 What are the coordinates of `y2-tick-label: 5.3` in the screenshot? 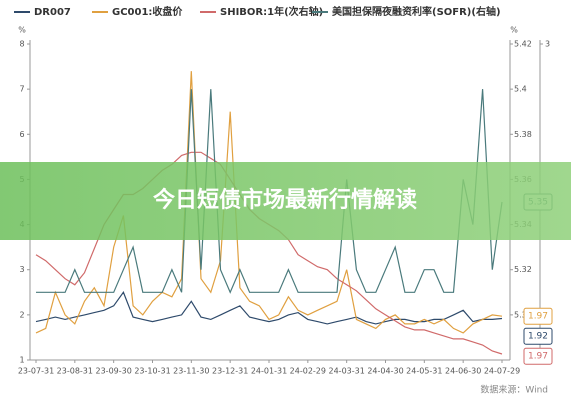 It's located at (520, 314).